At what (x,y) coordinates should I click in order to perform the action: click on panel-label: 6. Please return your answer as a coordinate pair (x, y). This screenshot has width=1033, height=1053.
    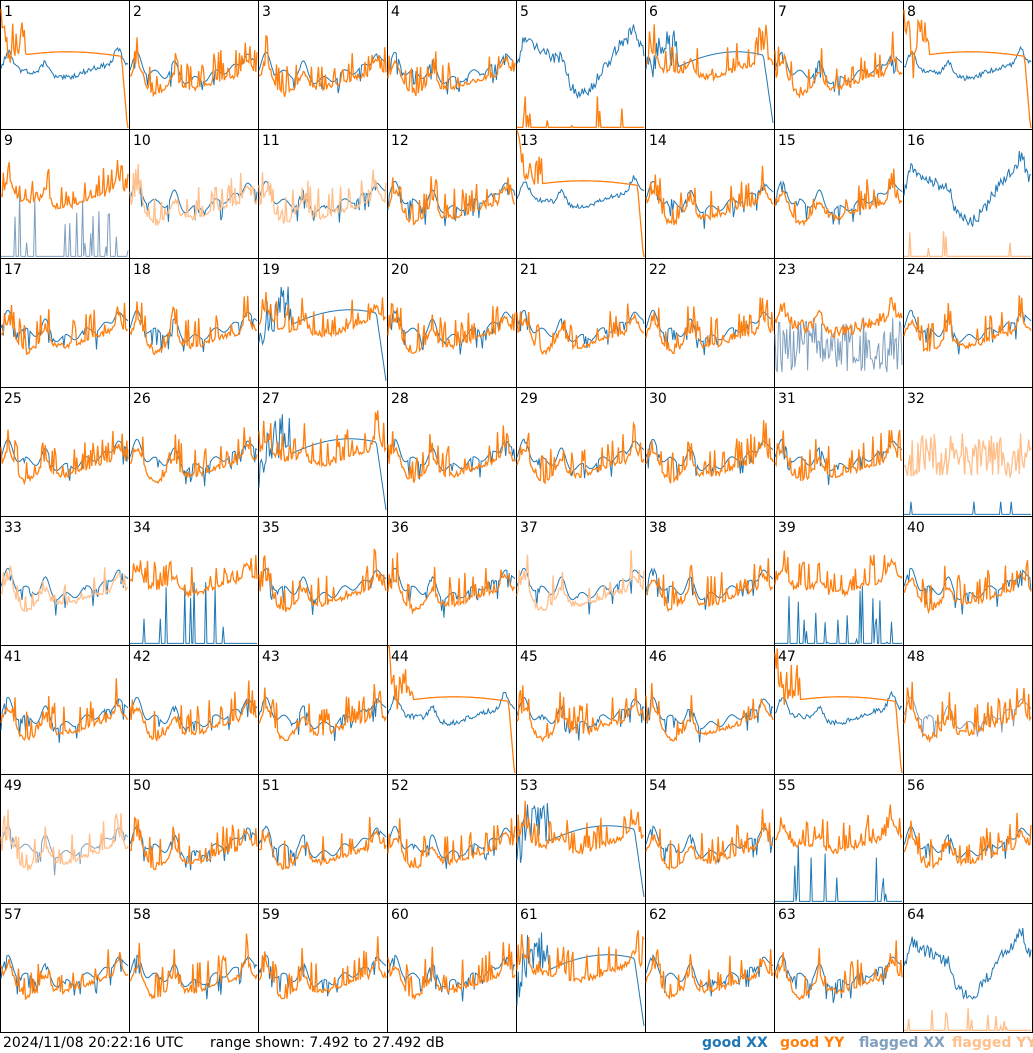
    Looking at the image, I should click on (653, 12).